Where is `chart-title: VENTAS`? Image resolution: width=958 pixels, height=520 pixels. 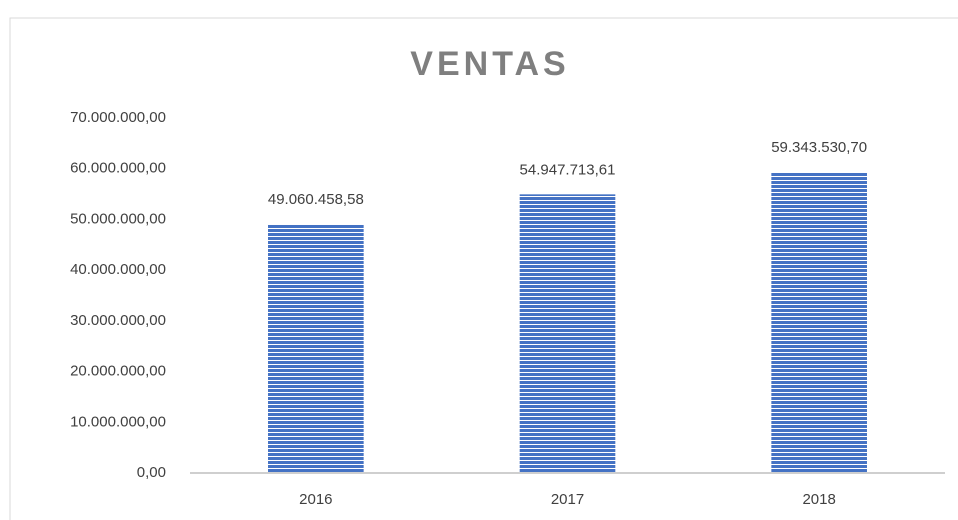
chart-title: VENTAS is located at coordinates (489, 64).